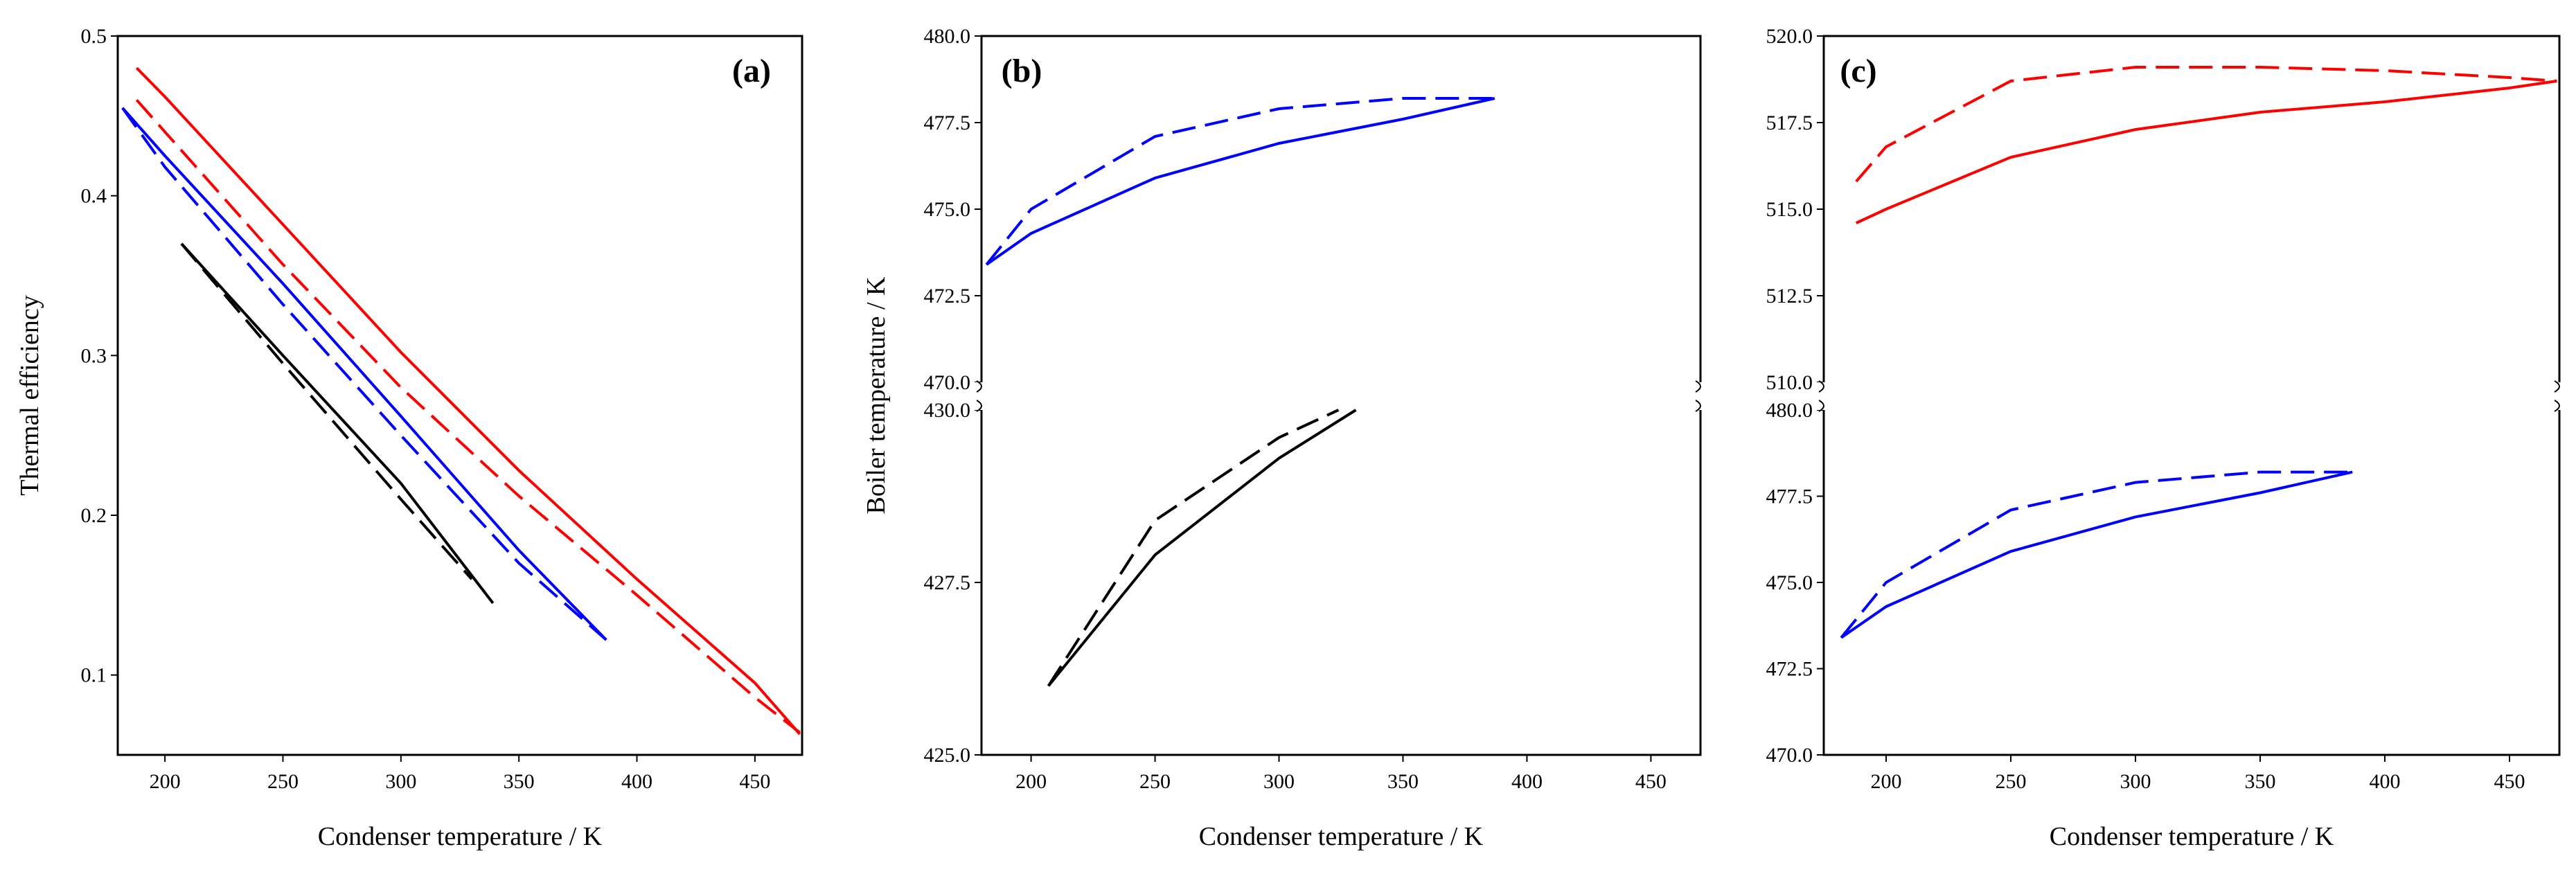 Image resolution: width=2576 pixels, height=874 pixels. I want to click on y-tick-label-0-4: 0.5, so click(94, 36).